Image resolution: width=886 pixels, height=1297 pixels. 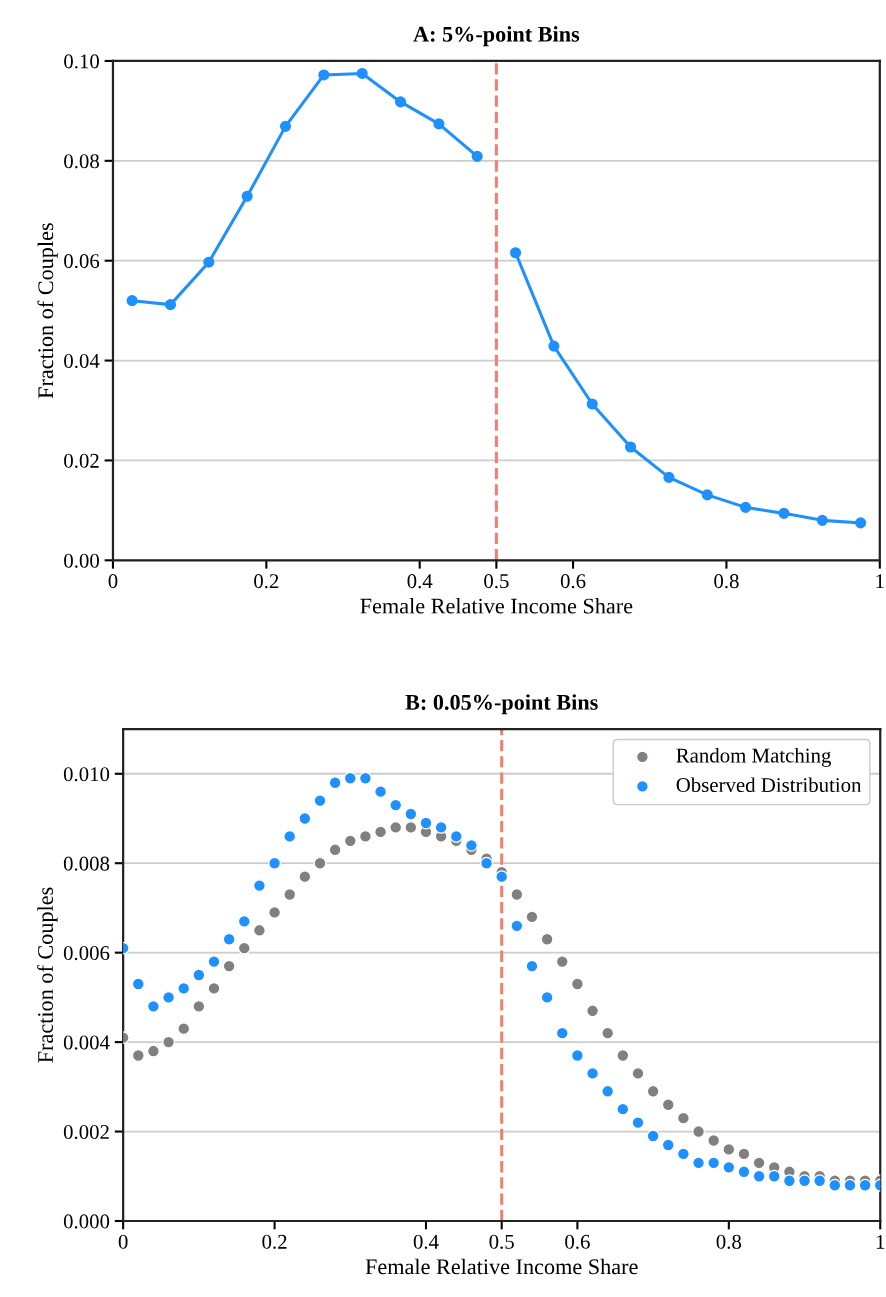 What do you see at coordinates (82, 361) in the screenshot?
I see `y-tick-label: 0.04` at bounding box center [82, 361].